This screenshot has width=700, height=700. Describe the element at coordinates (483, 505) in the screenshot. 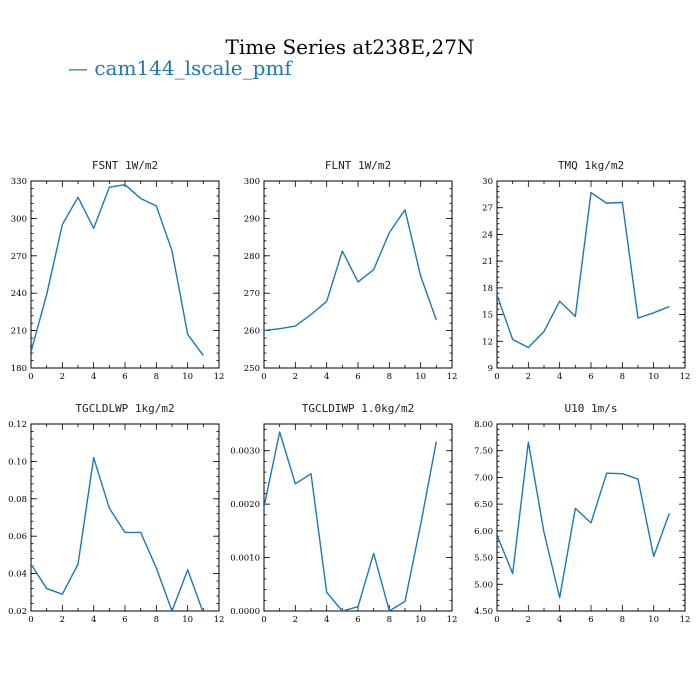

I see `y-tick-label: 6.50` at that location.